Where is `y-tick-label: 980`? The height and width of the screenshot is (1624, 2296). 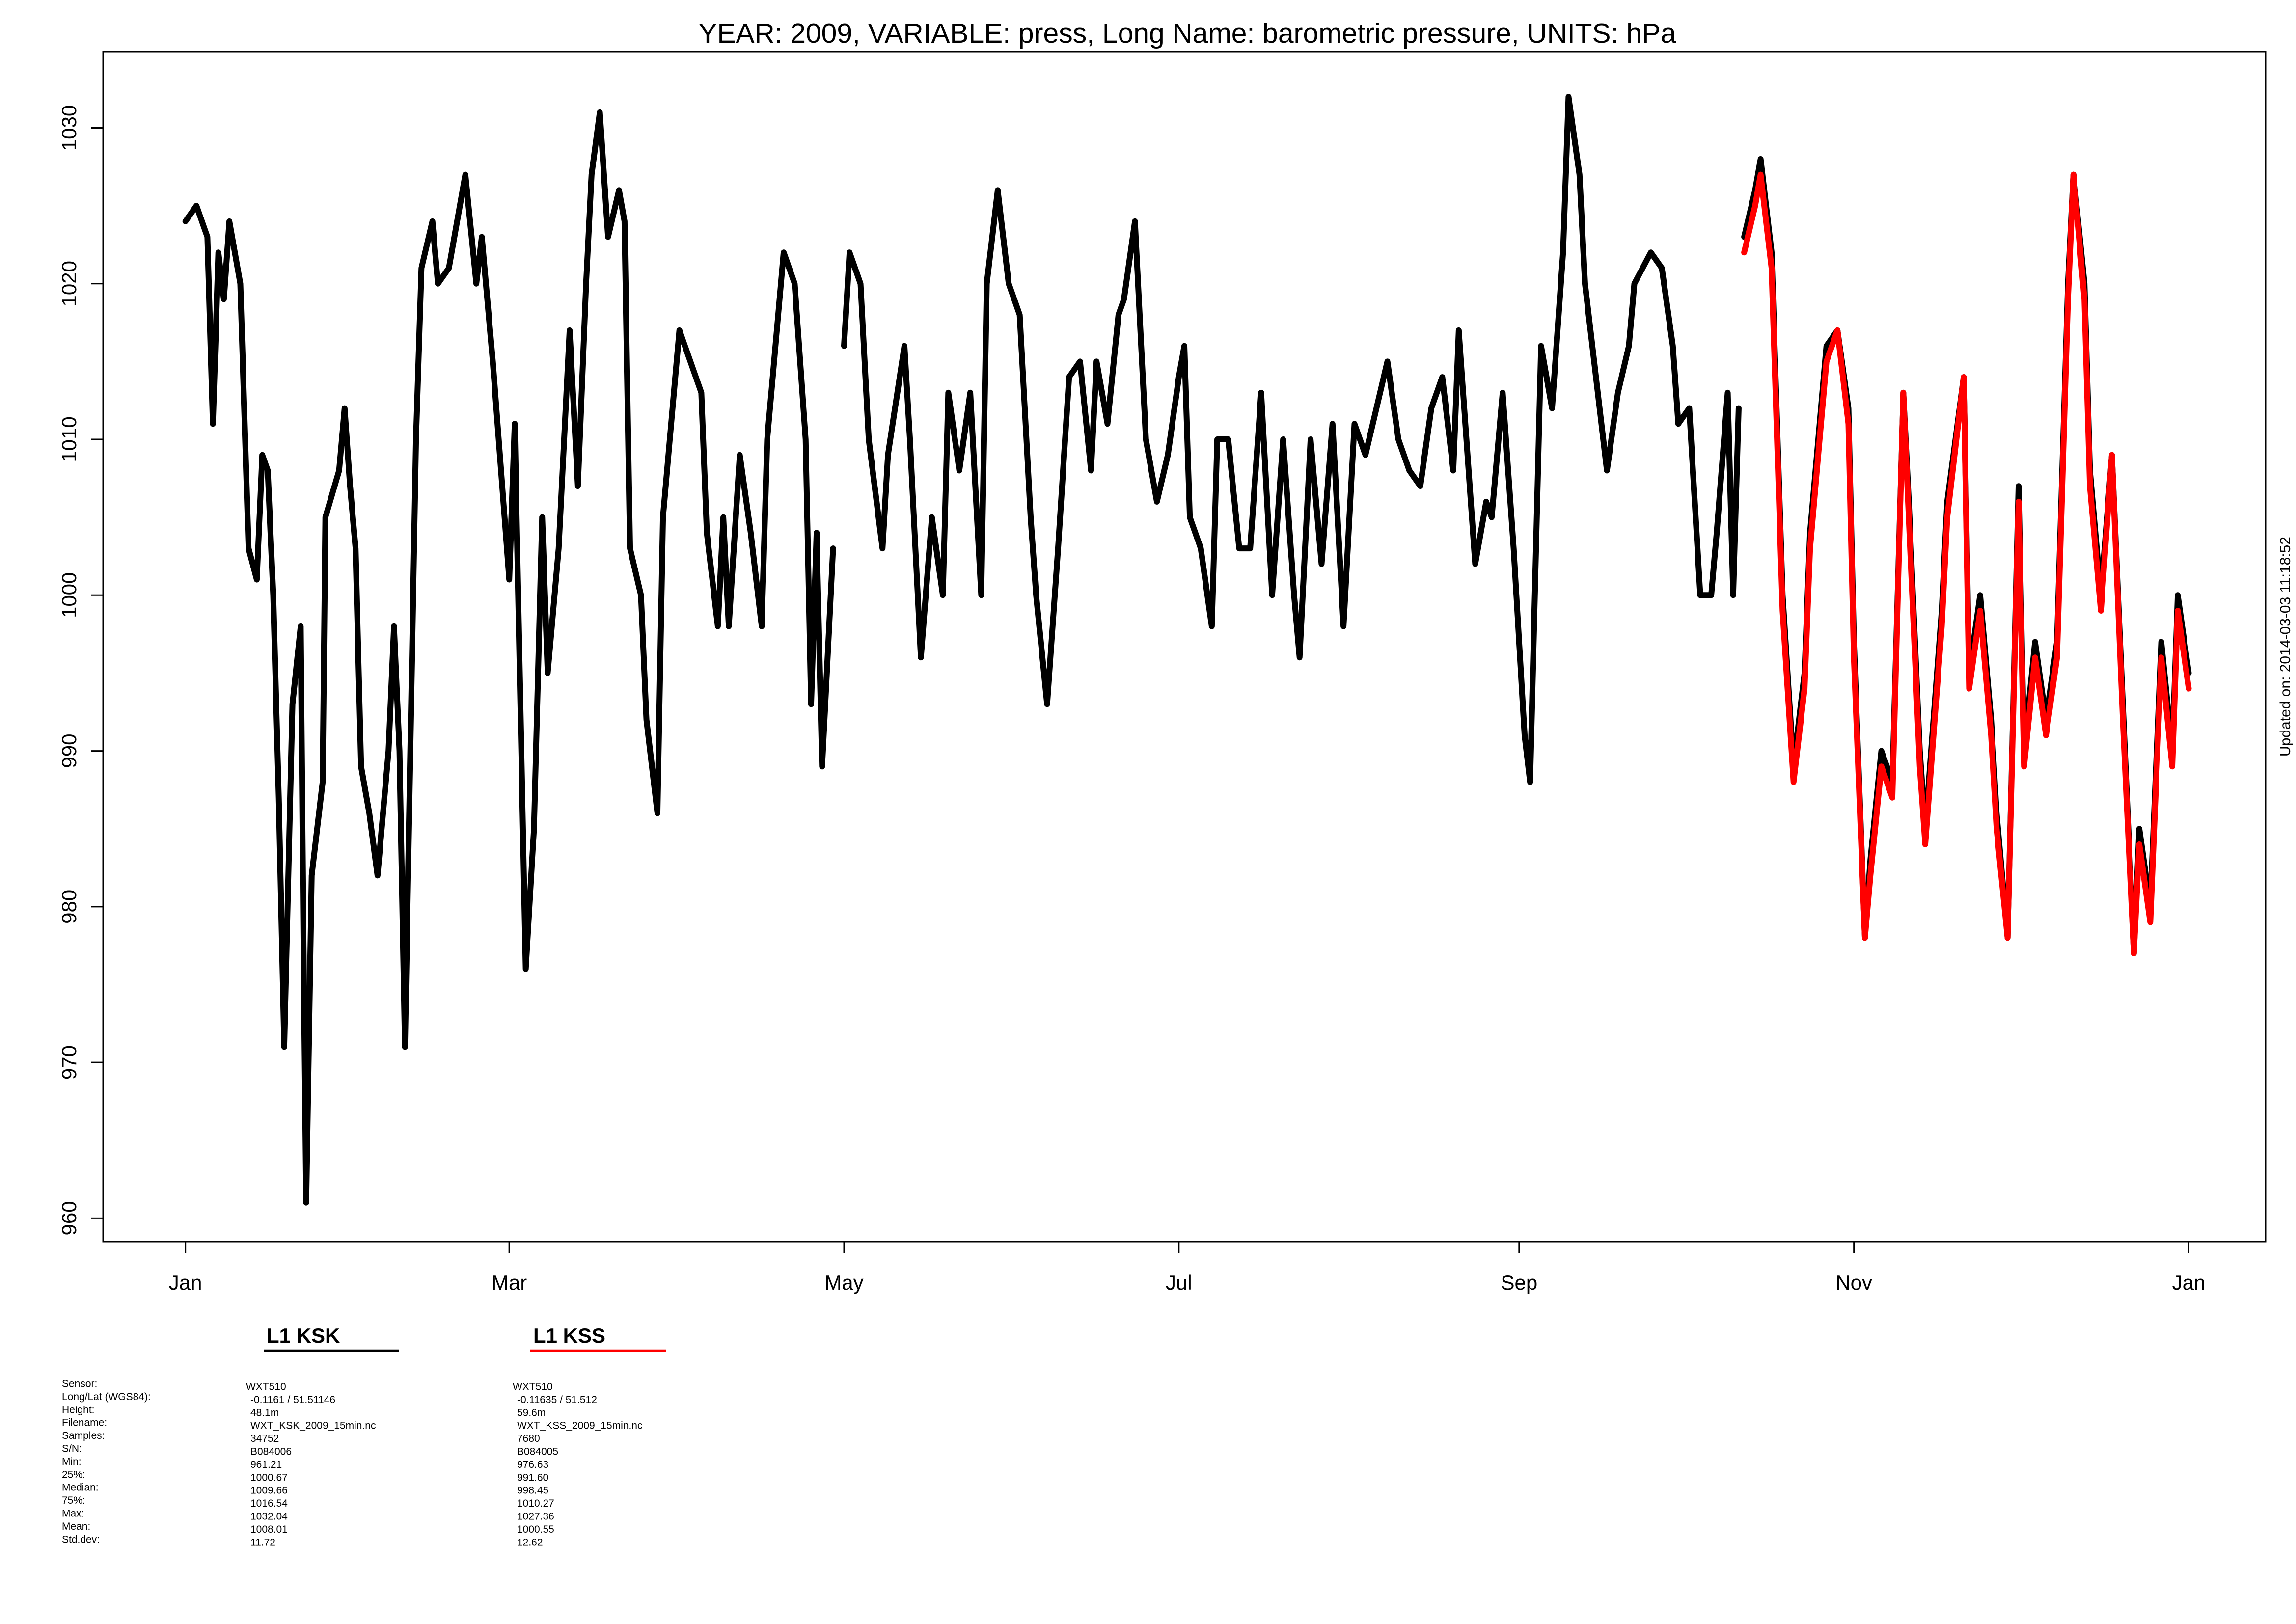 y-tick-label: 980 is located at coordinates (69, 907).